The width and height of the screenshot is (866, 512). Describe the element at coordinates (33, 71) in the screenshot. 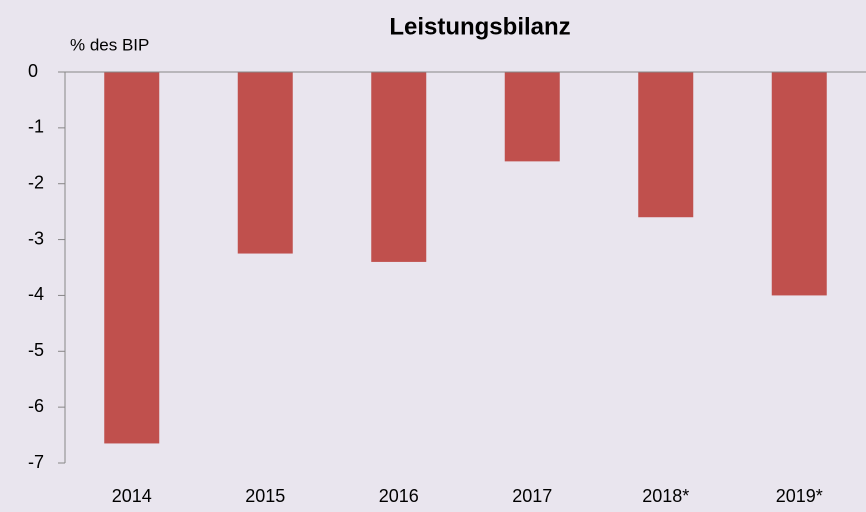

I see `y-tick-label: 0` at that location.